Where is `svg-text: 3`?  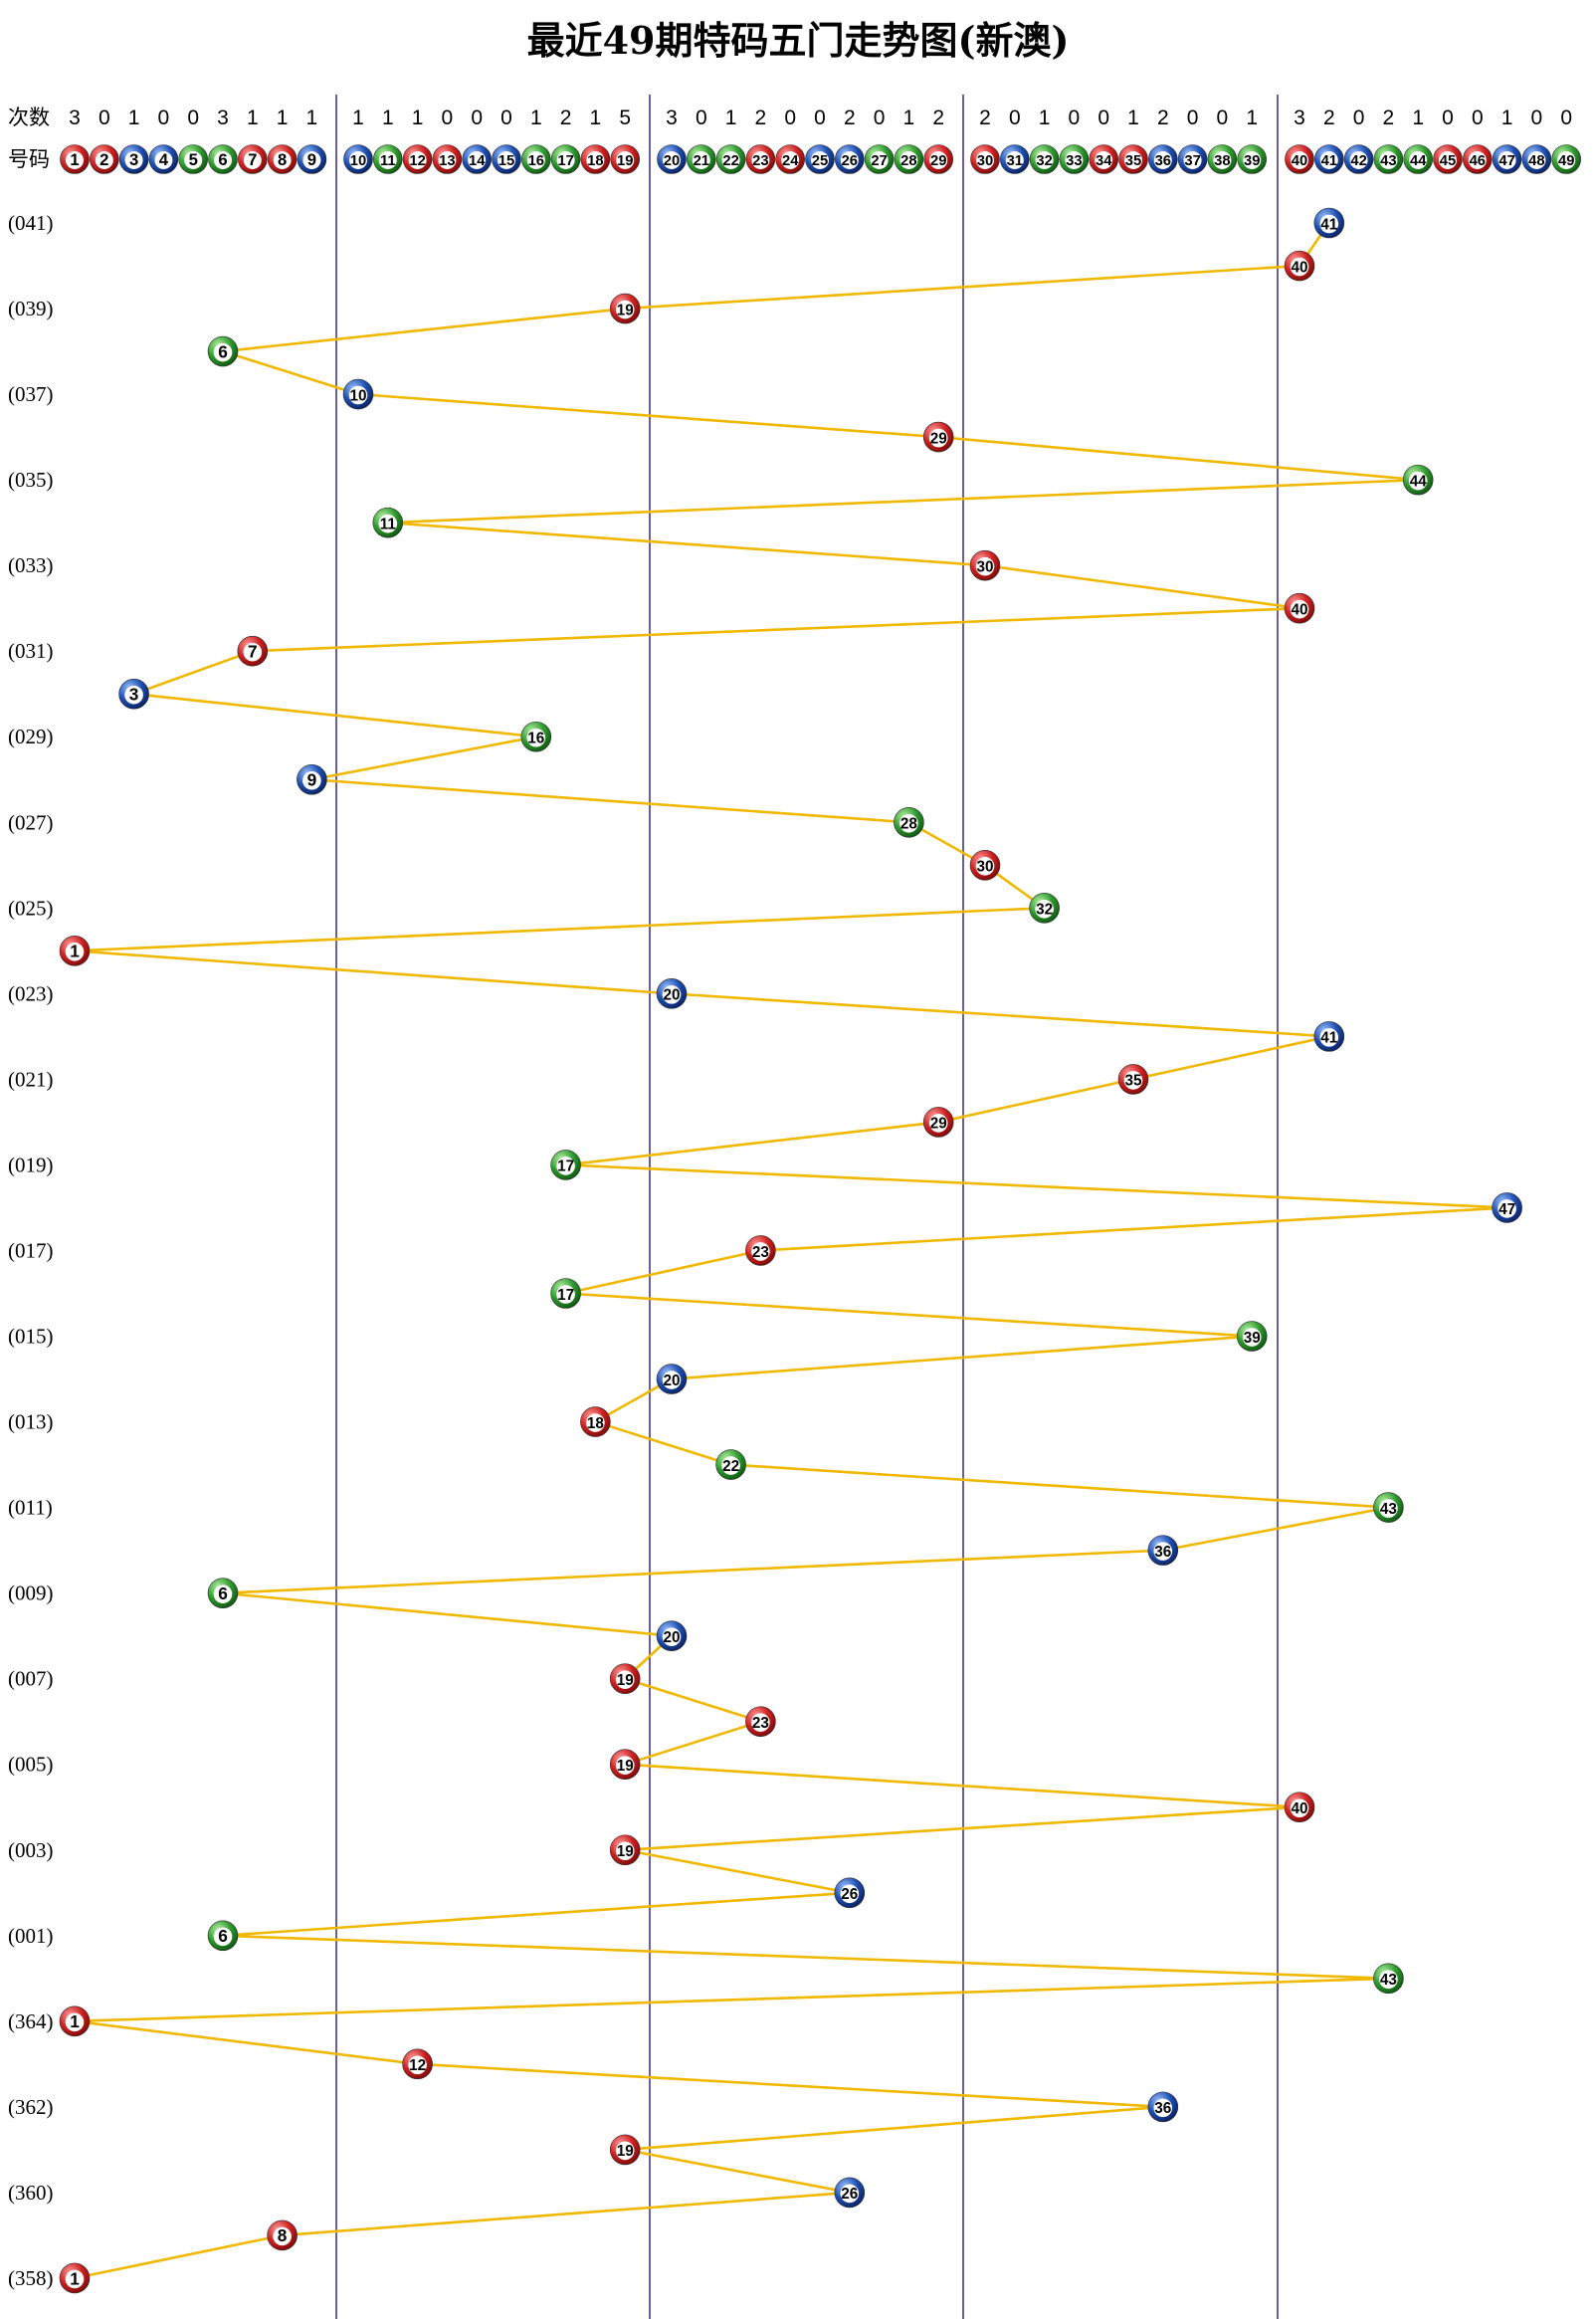 svg-text: 3 is located at coordinates (134, 695).